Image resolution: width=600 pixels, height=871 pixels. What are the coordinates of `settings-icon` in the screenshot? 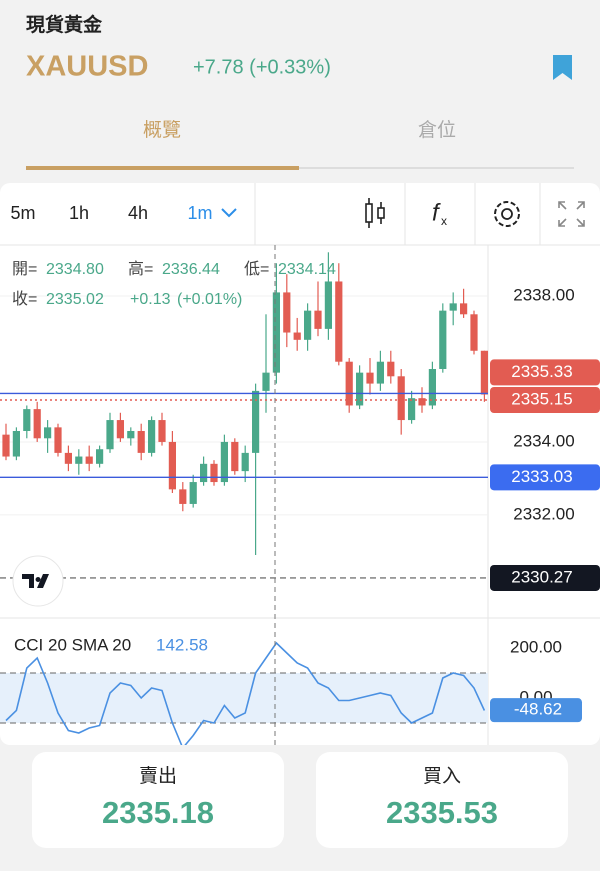 It's located at (507, 214).